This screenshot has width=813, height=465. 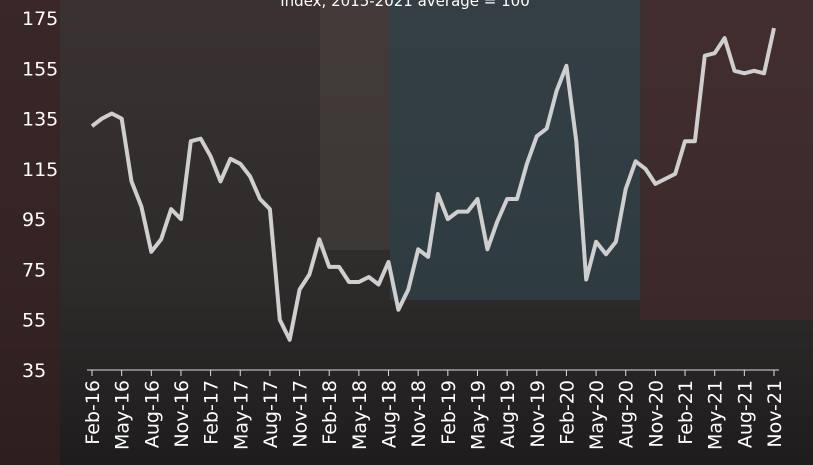 What do you see at coordinates (93, 412) in the screenshot?
I see `x-tick-label: Feb-16` at bounding box center [93, 412].